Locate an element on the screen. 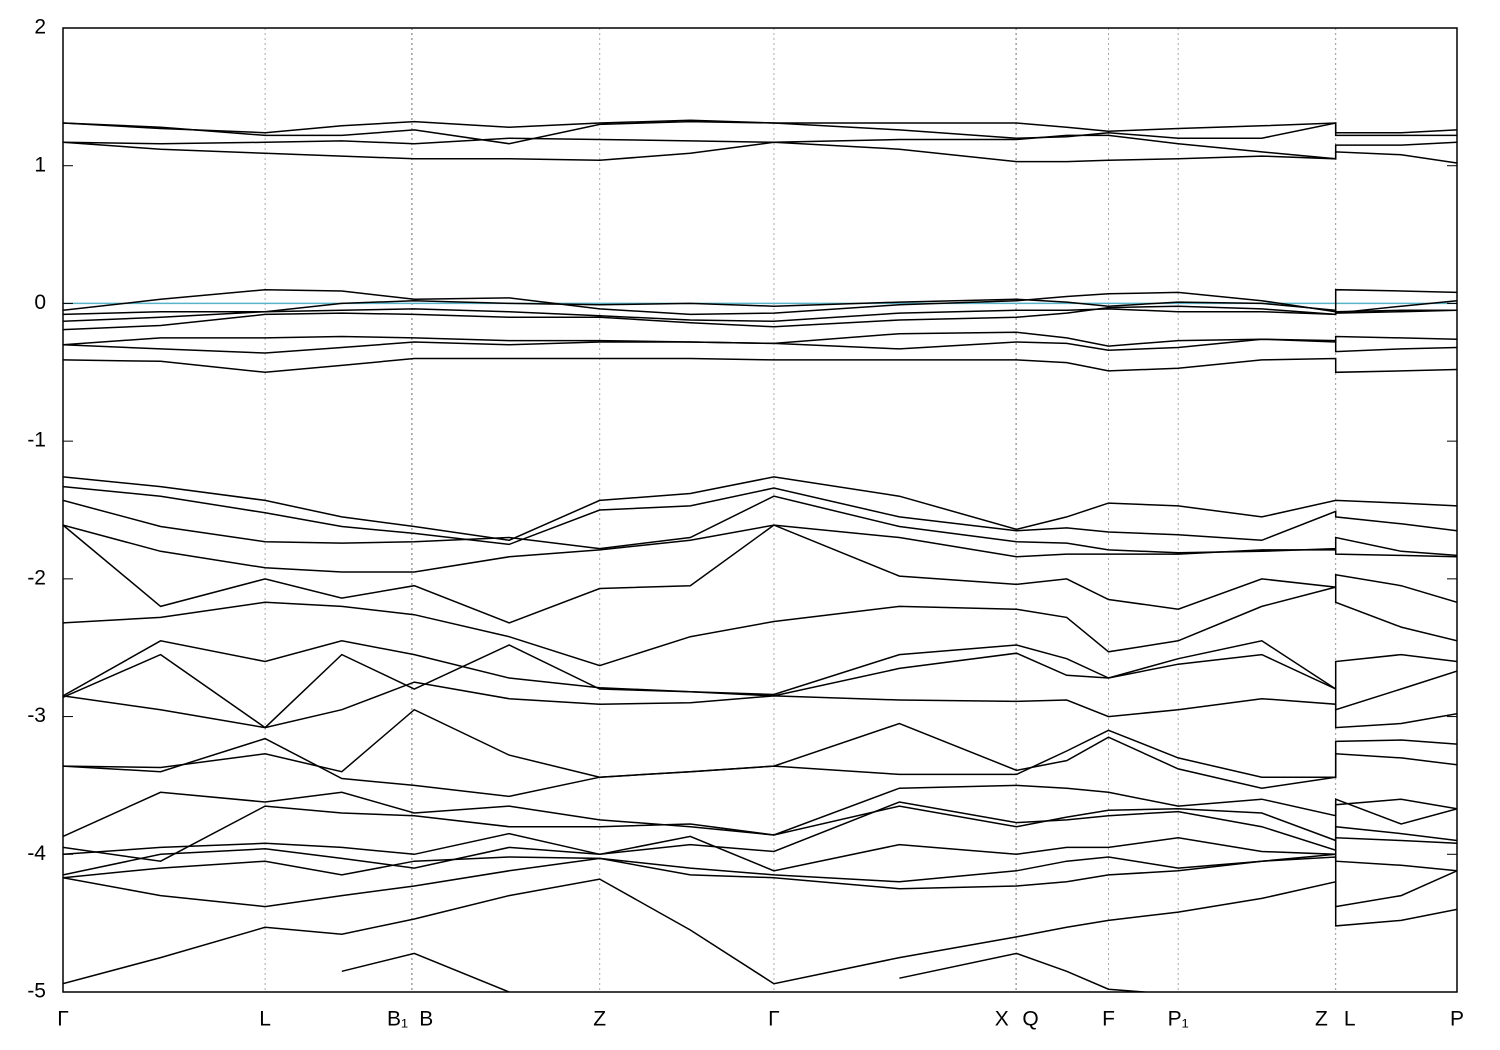  x-tick-label: B₁ is located at coordinates (397, 1019).